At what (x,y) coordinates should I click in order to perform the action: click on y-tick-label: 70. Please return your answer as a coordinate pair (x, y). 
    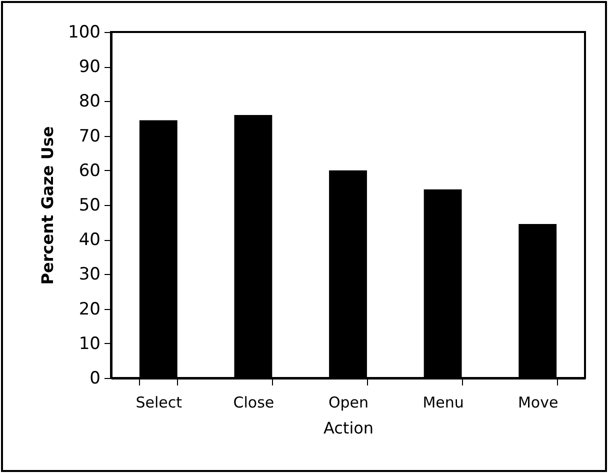
    Looking at the image, I should click on (89, 136).